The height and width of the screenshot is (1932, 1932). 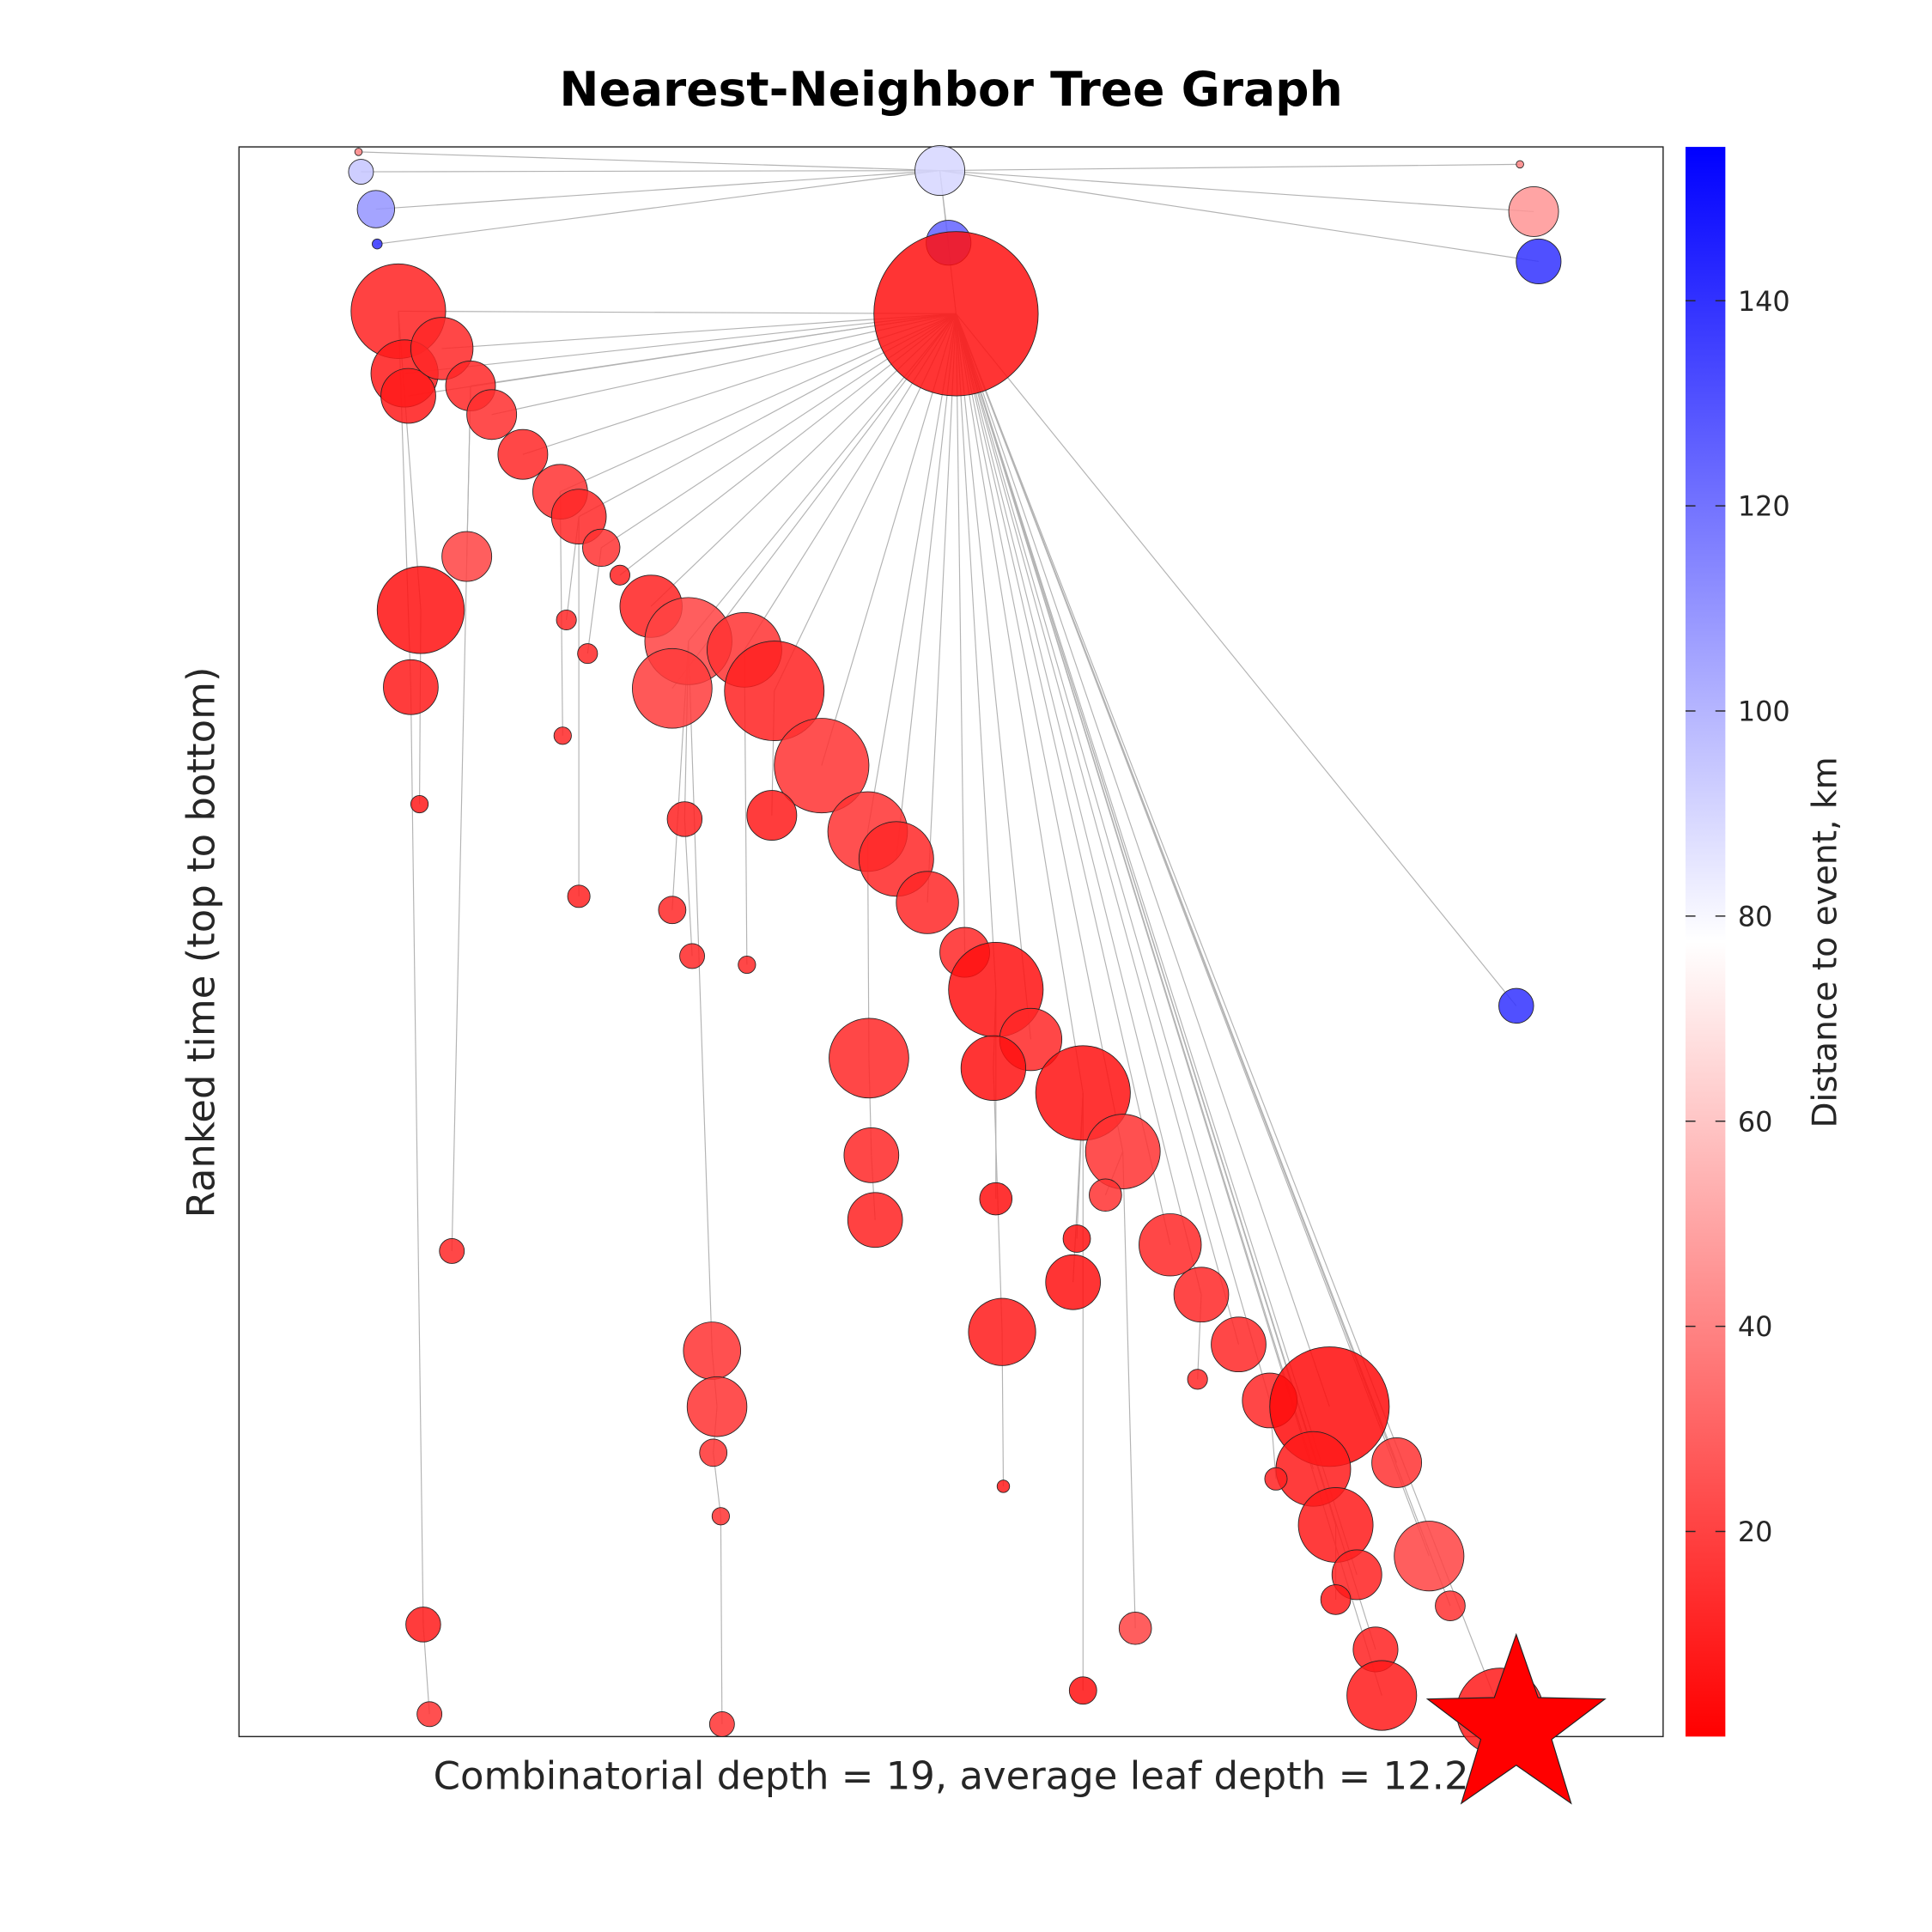 I want to click on y-axis-label: Ranked time (top to bottom), so click(x=201, y=943).